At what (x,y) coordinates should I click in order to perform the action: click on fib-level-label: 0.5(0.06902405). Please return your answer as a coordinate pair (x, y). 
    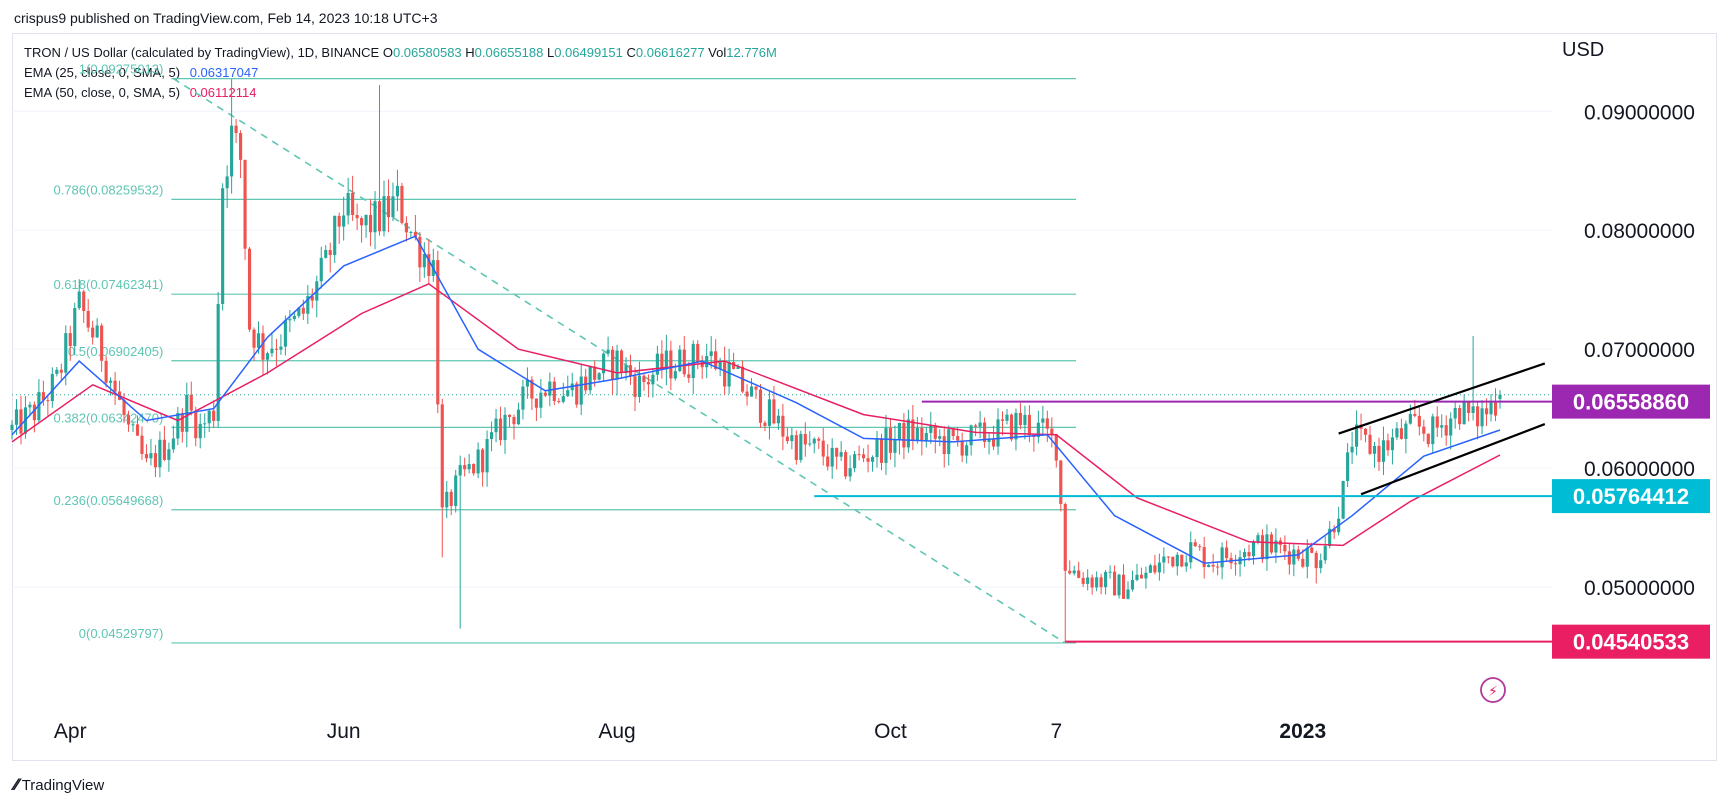
    Looking at the image, I should click on (115, 351).